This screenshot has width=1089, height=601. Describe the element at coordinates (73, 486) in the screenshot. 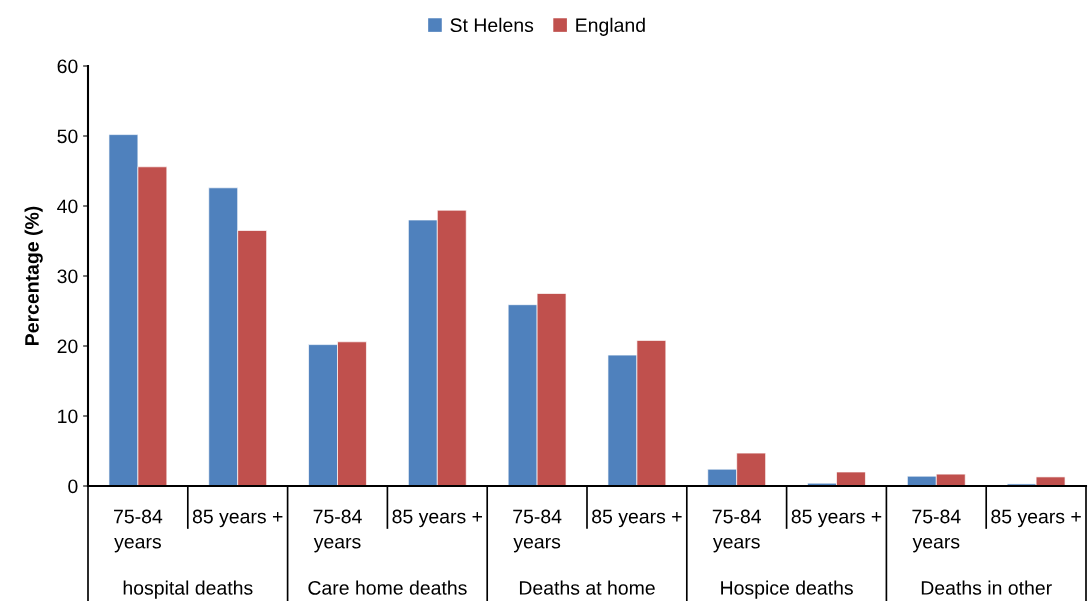

I see `y-tick-label: 0` at that location.